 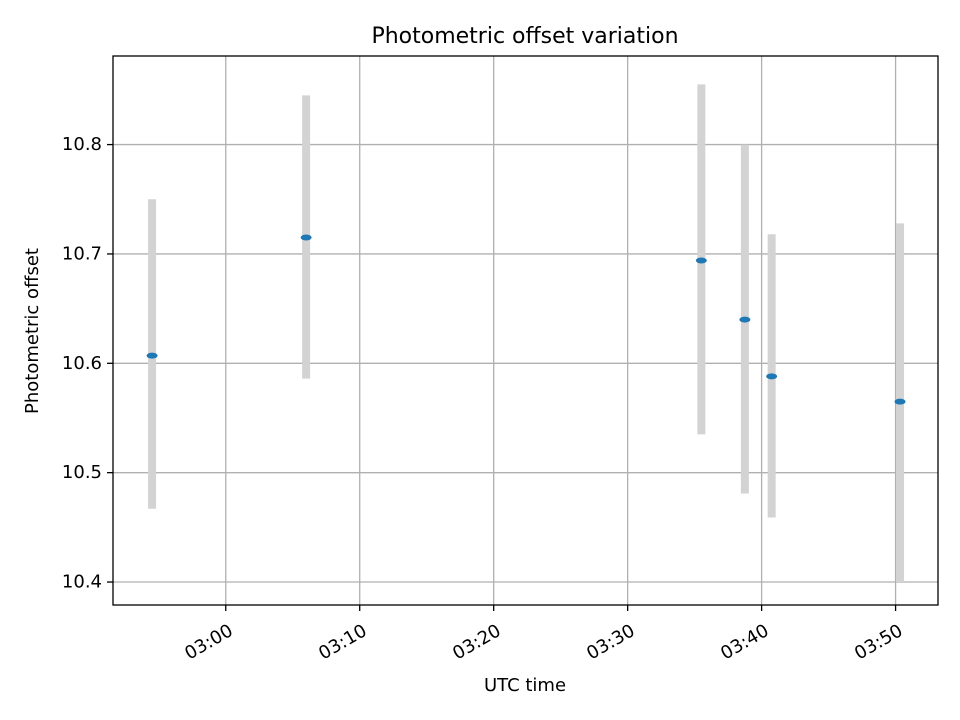 I want to click on y-tick-label: 10.4, so click(x=82, y=582).